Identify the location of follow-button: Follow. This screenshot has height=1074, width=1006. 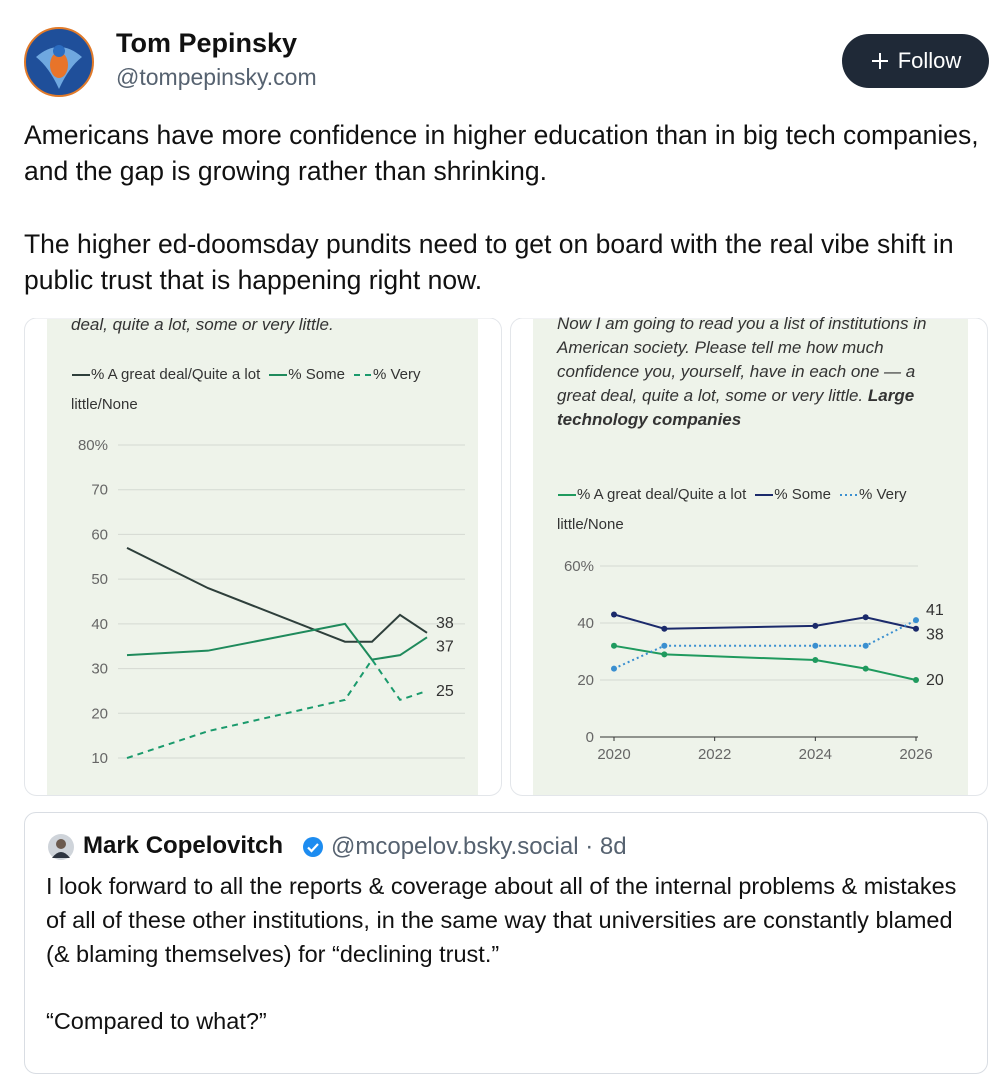
(915, 61).